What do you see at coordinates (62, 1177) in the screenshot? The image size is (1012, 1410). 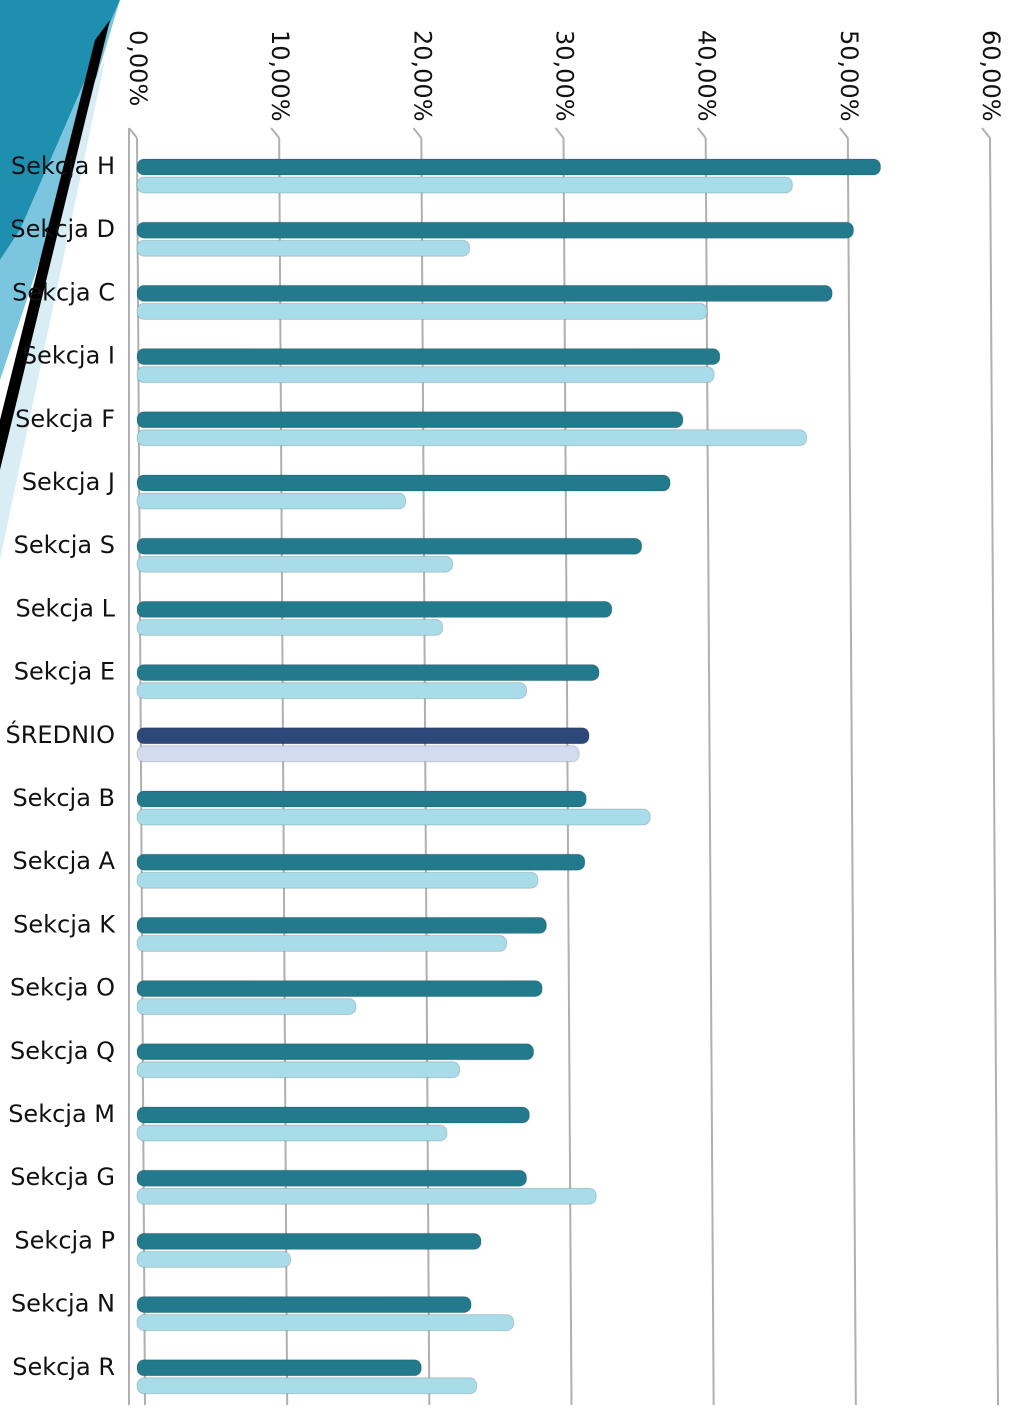 I see `y-tick-label: Sekcja G` at bounding box center [62, 1177].